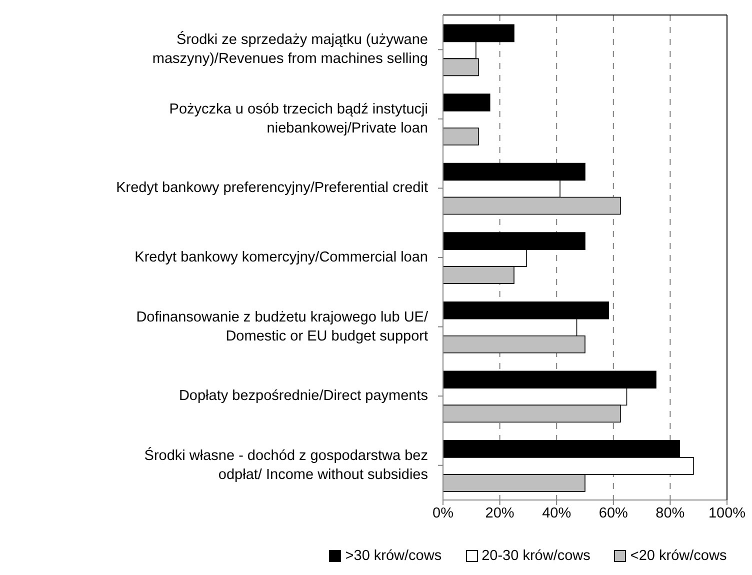 The height and width of the screenshot is (575, 752). Describe the element at coordinates (443, 513) in the screenshot. I see `x-tick-label: 0%` at that location.